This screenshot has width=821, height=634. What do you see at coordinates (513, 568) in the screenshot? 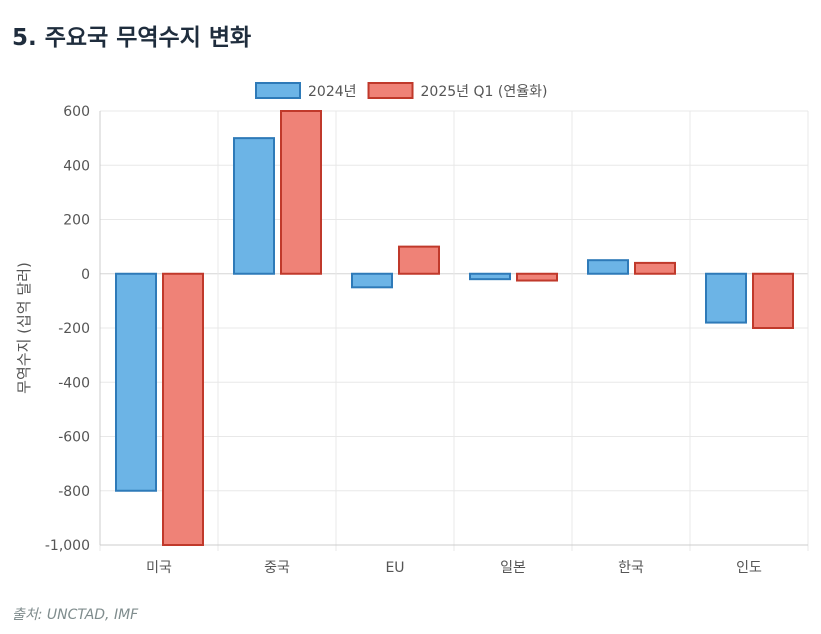
I see `x-tick-label: 일본` at bounding box center [513, 568].